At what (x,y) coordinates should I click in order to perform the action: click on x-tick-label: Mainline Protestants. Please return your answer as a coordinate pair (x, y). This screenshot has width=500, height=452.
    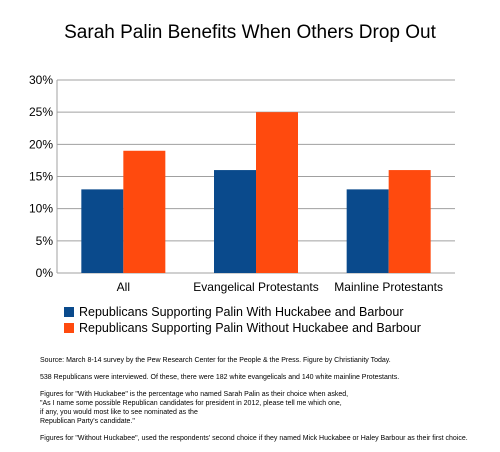
    Looking at the image, I should click on (388, 287).